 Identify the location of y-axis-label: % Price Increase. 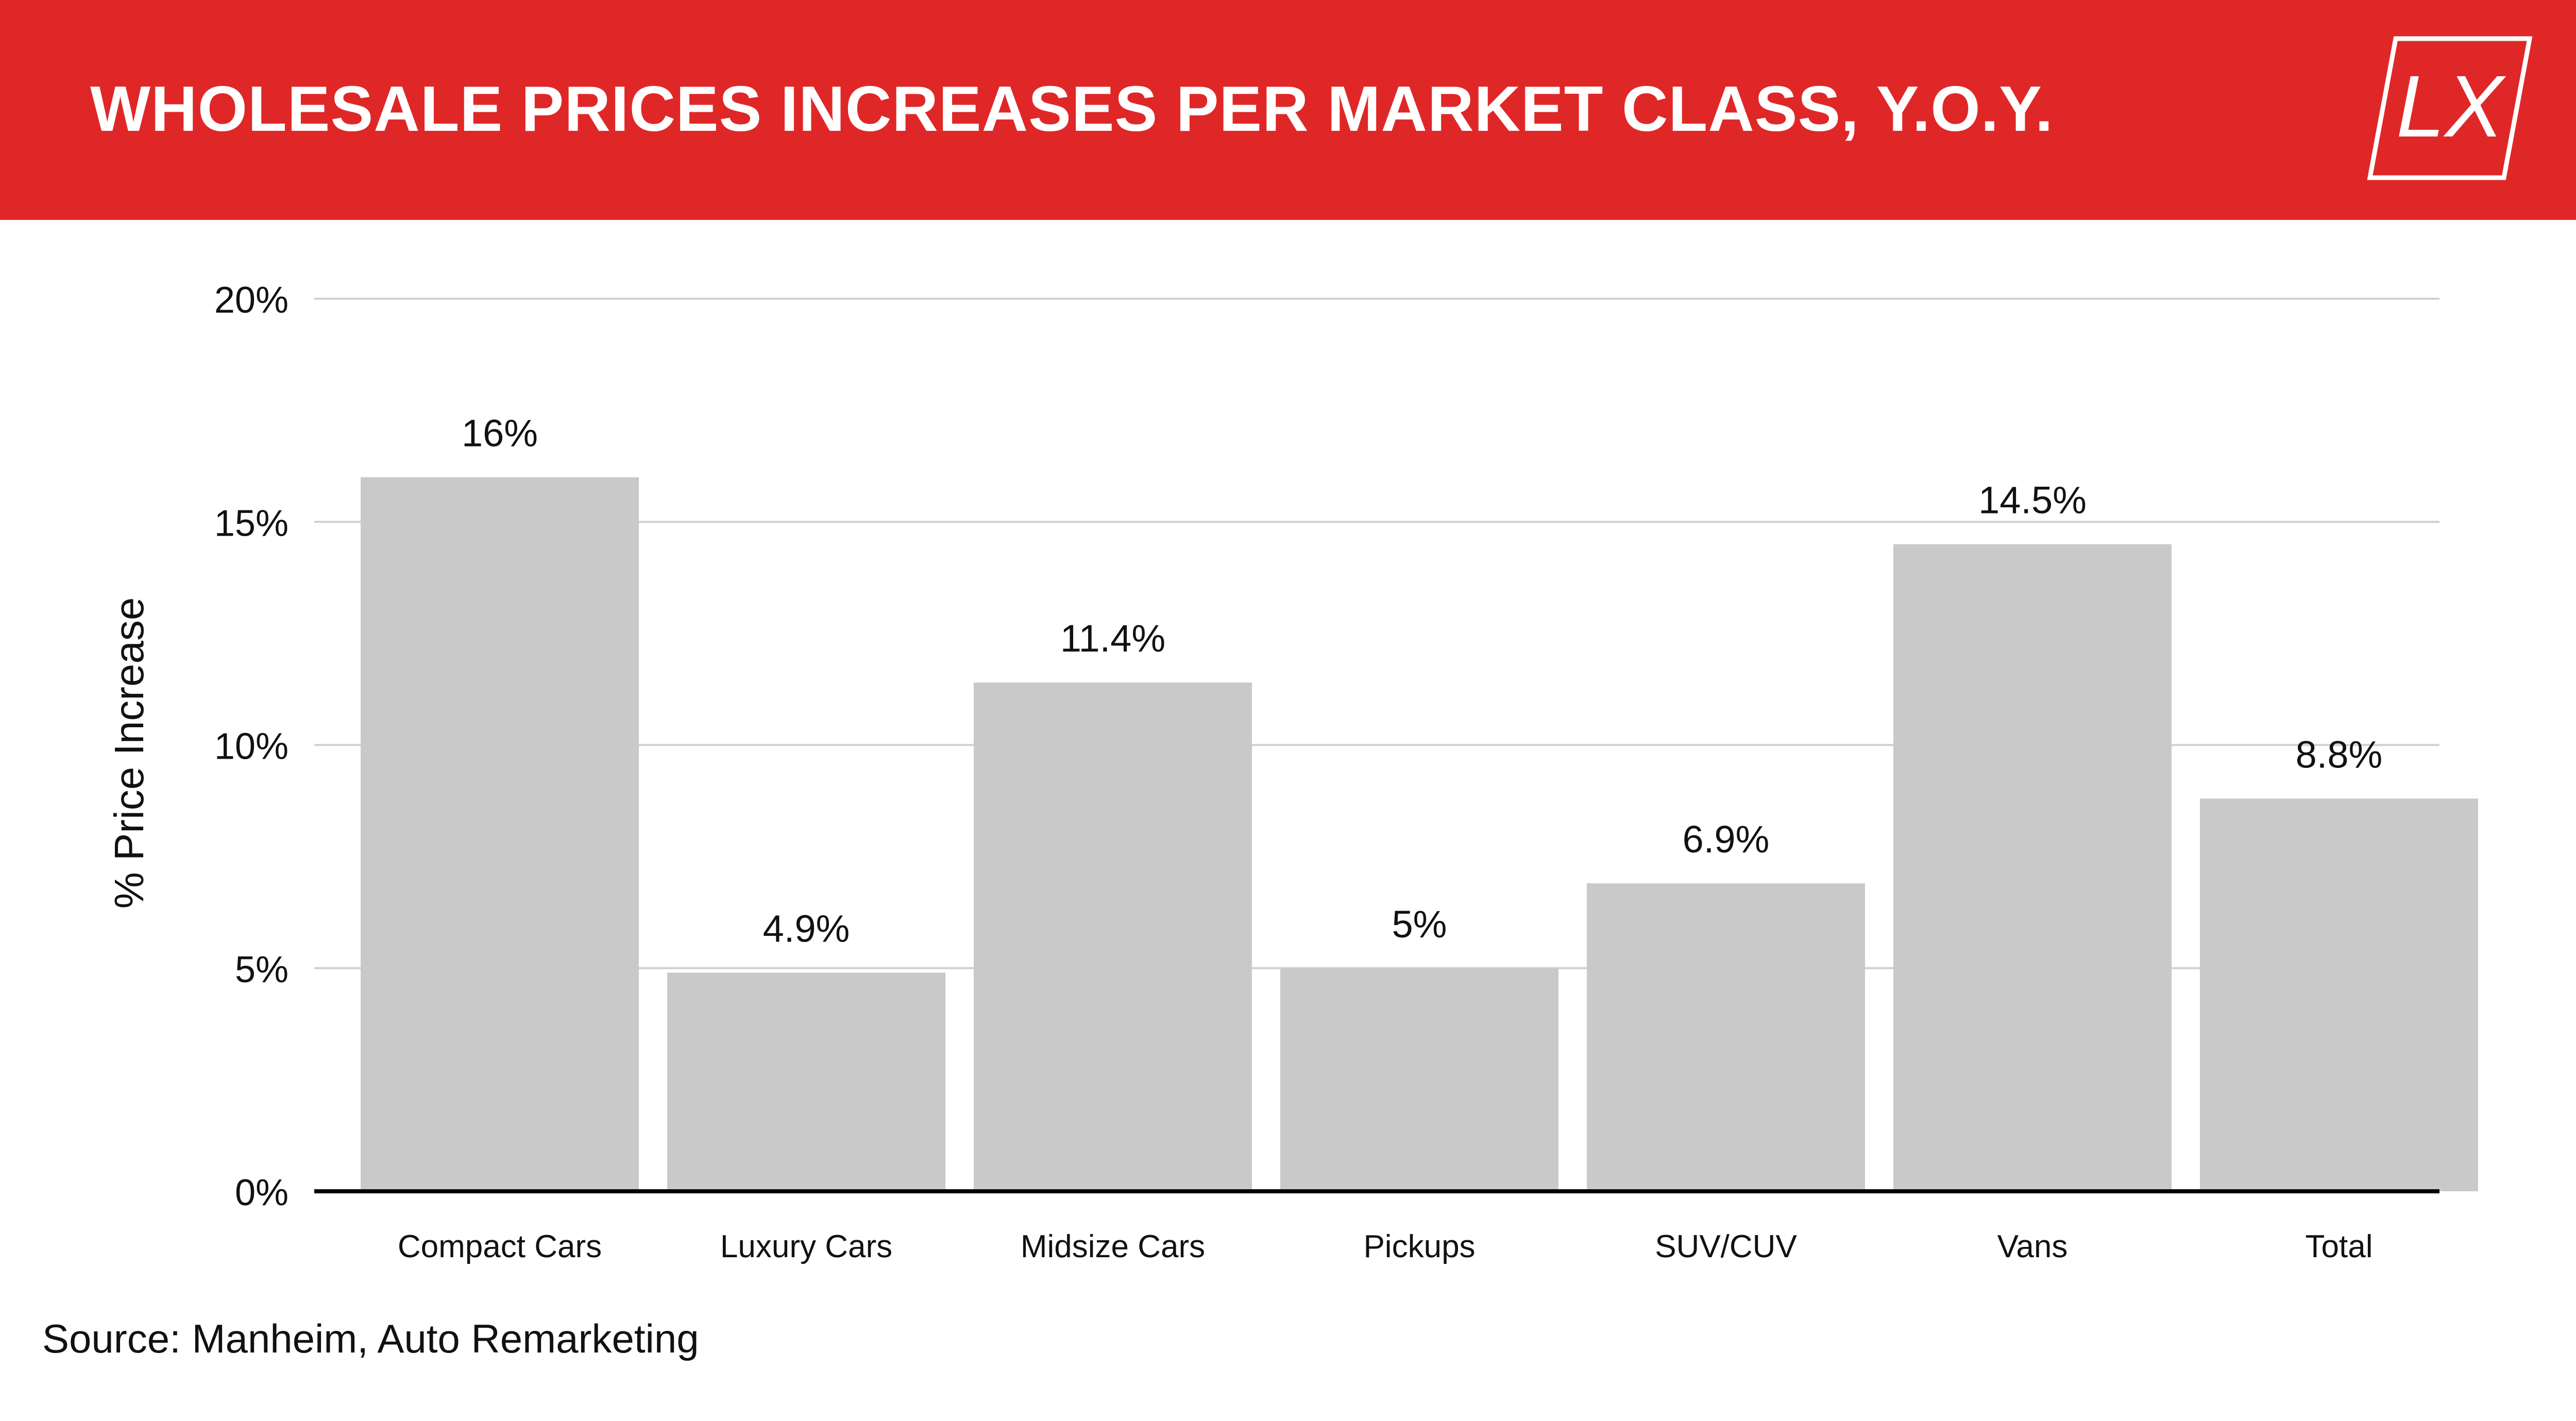
(129, 753).